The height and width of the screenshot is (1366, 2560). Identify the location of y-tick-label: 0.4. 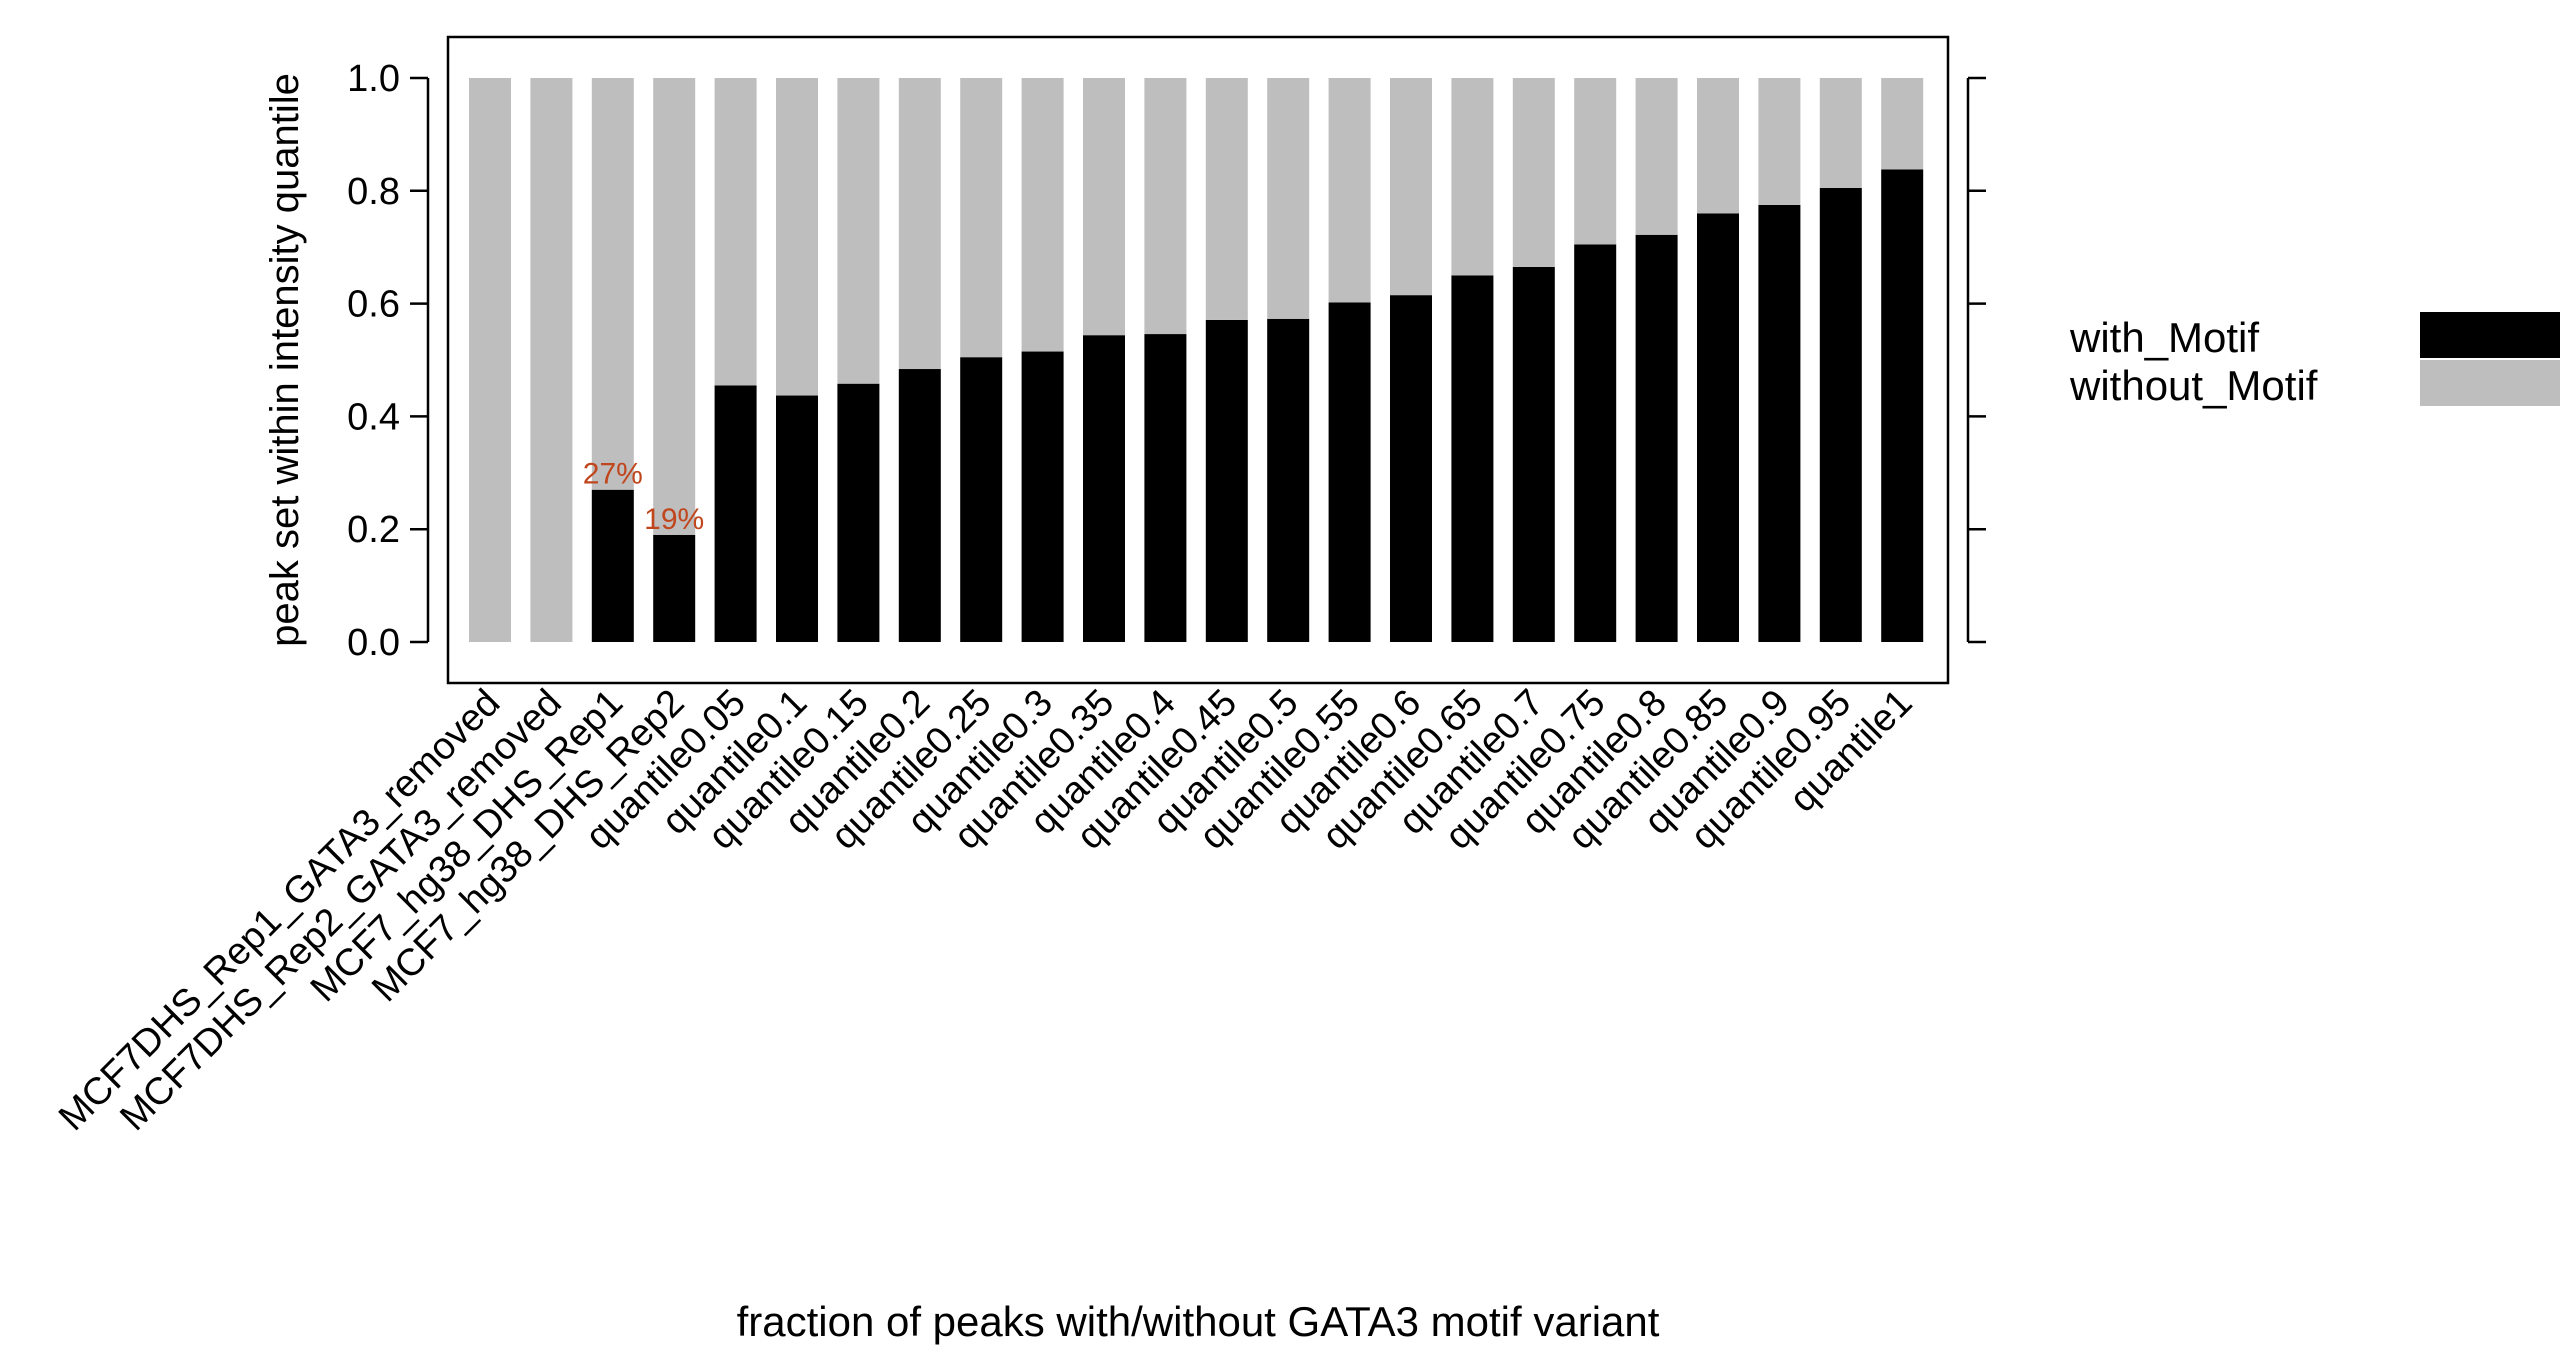
(373, 417).